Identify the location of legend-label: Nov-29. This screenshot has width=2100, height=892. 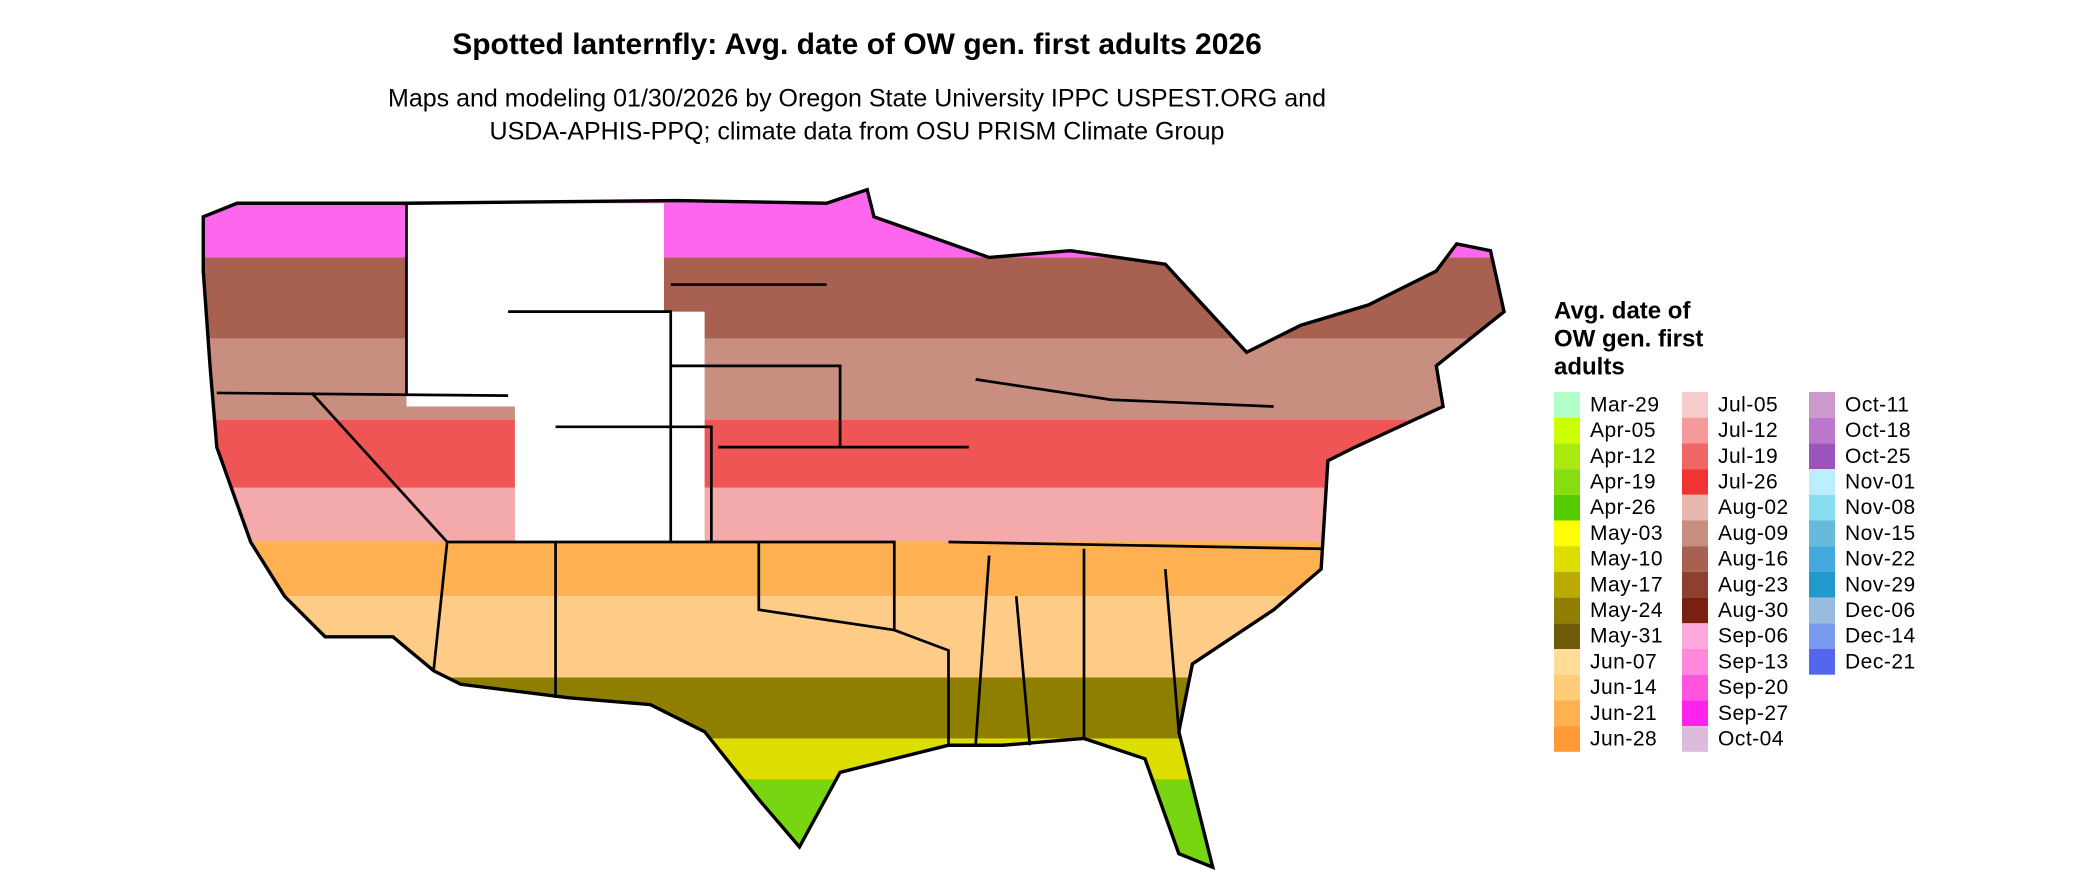
(1880, 584).